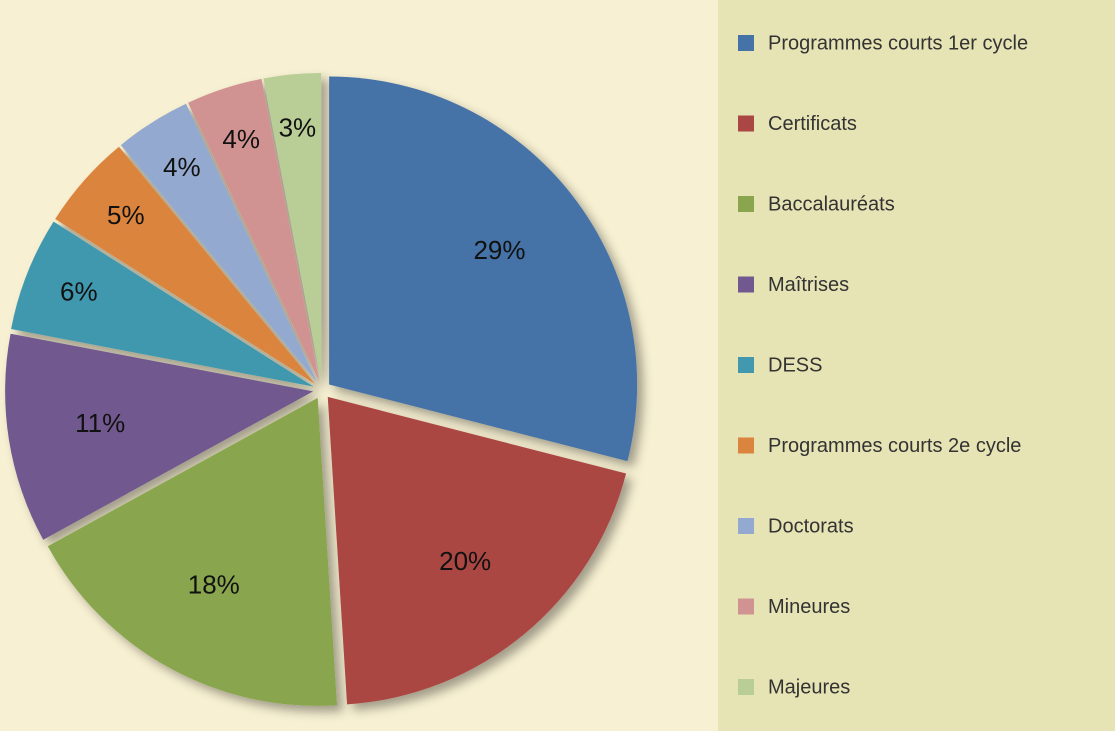  I want to click on data-label: 20%, so click(465, 561).